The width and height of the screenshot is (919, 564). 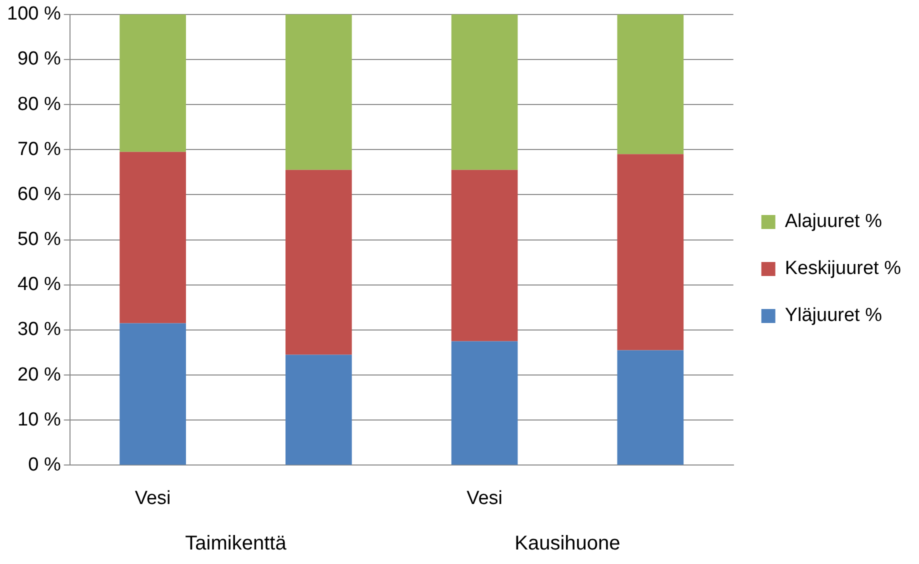 What do you see at coordinates (39, 59) in the screenshot?
I see `y-tick-label: 90 %` at bounding box center [39, 59].